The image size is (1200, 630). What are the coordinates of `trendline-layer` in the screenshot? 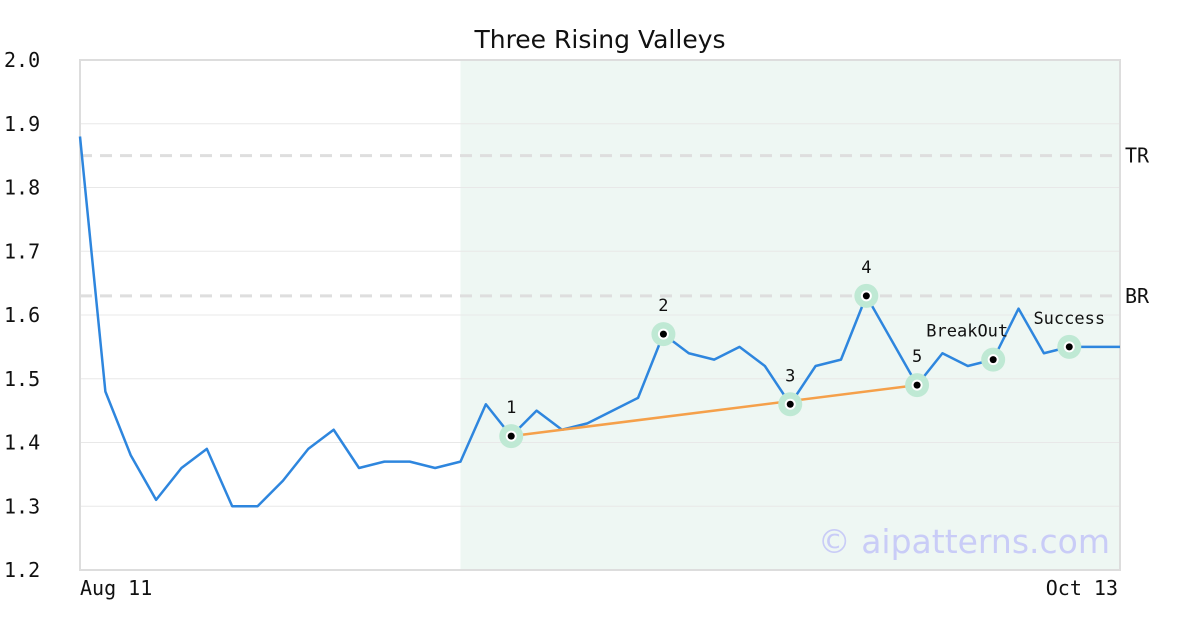 It's located at (714, 410).